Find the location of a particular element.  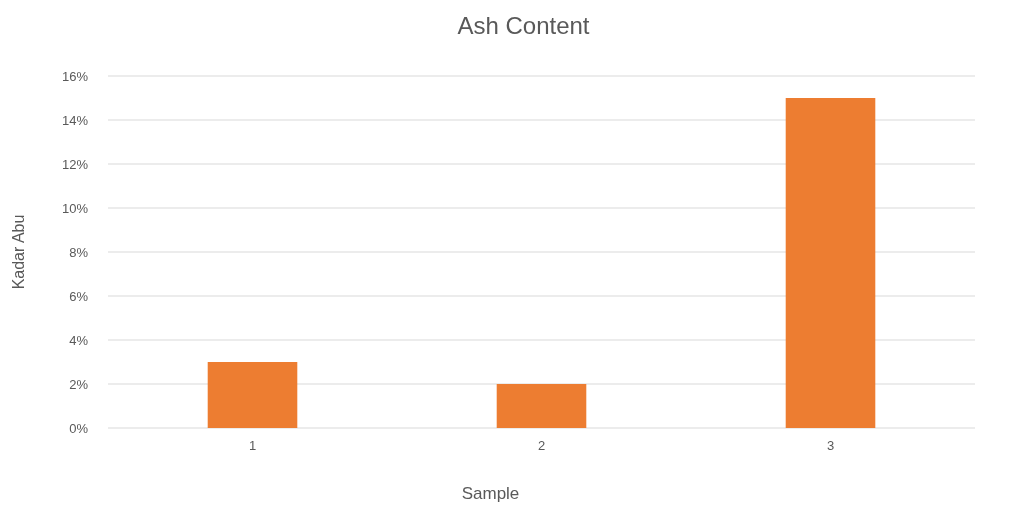

x-tick-label: 1 is located at coordinates (252, 445).